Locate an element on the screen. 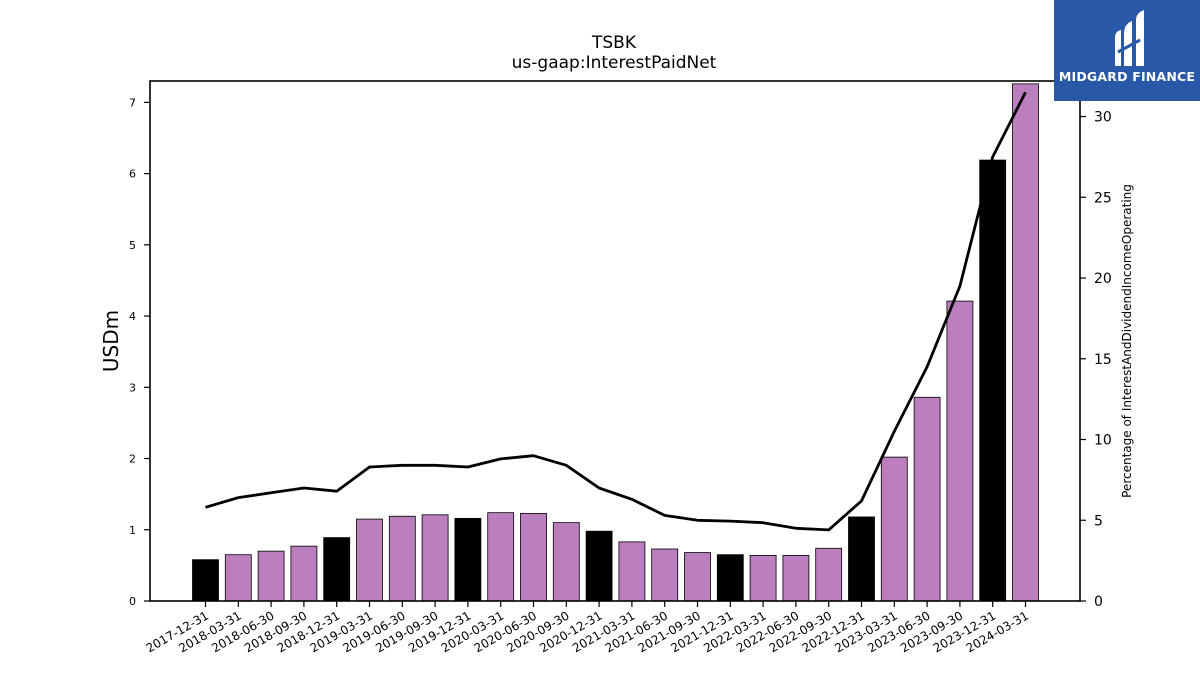  y-tick-label: 6 is located at coordinates (132, 174).